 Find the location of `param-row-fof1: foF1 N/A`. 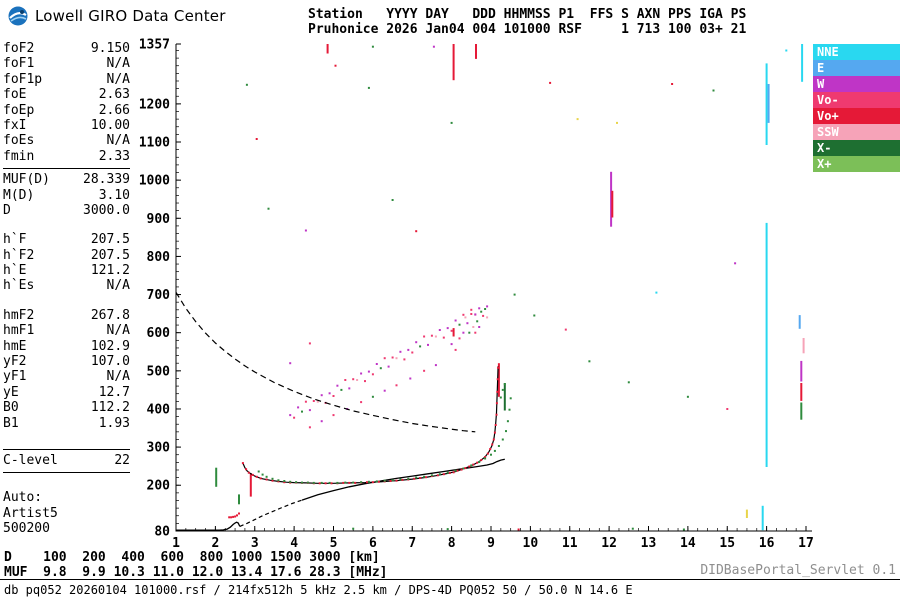

param-row-fof1: foF1 N/A is located at coordinates (66, 63).